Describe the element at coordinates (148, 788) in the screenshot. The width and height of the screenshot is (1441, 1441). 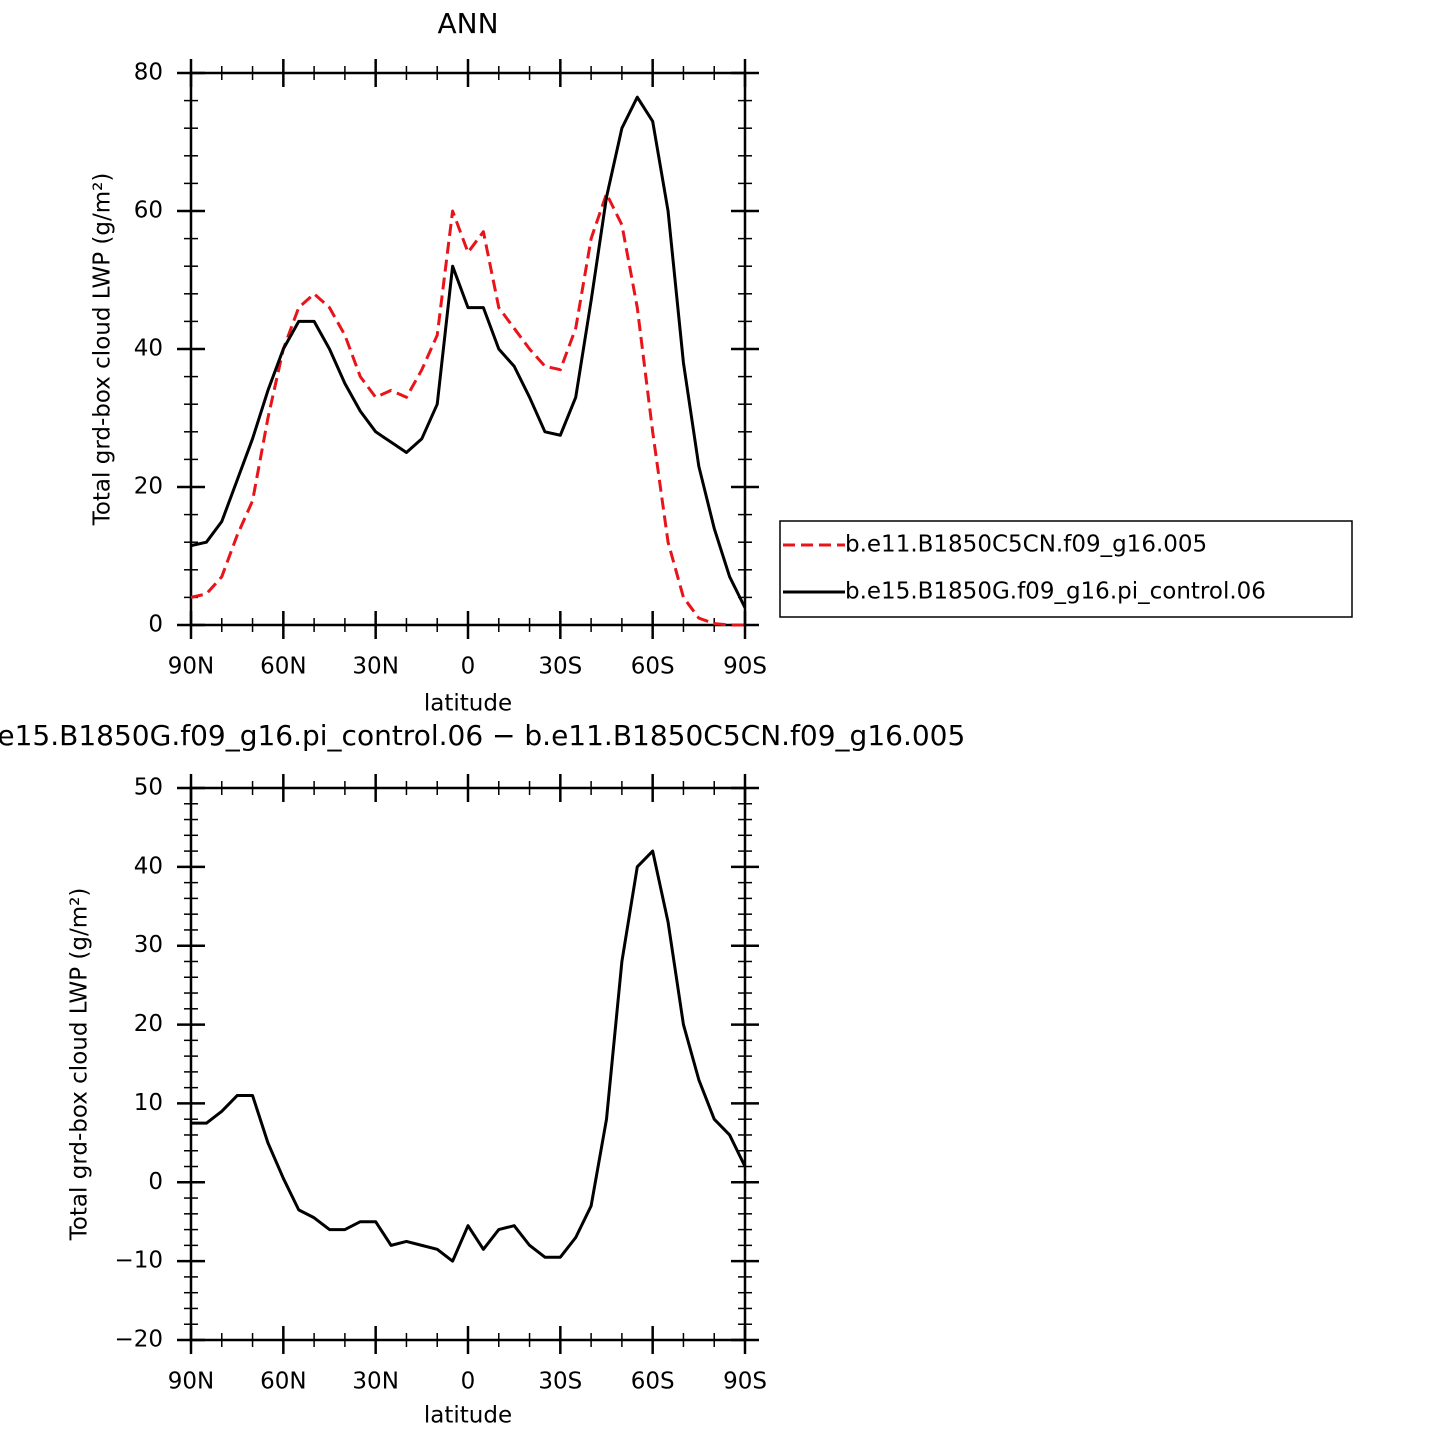
I see `y-tick-label: 50` at that location.